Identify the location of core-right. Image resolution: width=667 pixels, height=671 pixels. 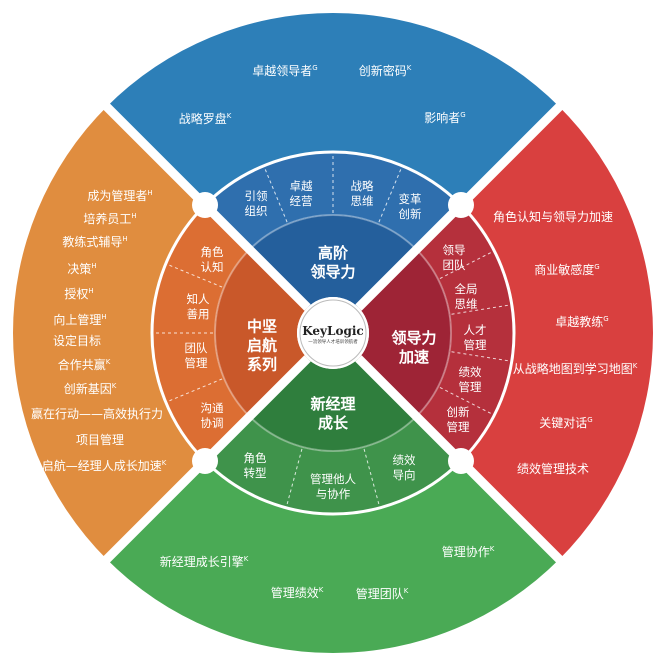
(404, 333).